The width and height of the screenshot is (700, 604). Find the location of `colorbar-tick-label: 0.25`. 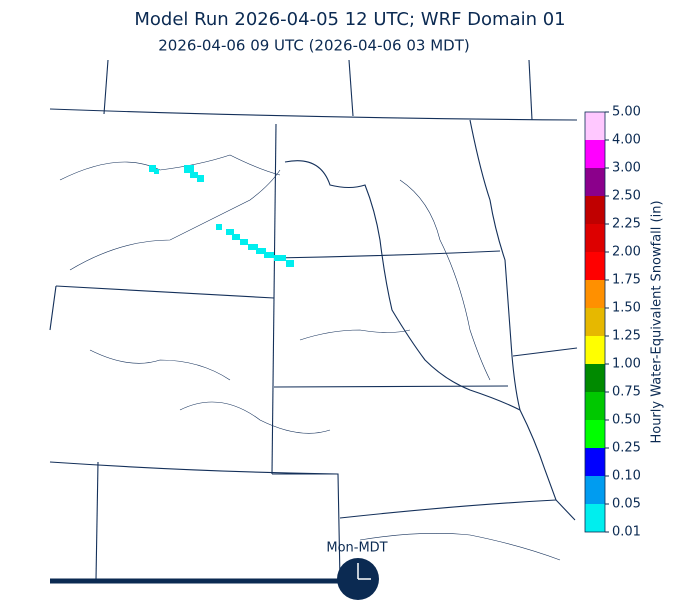

colorbar-tick-label: 0.25 is located at coordinates (626, 448).